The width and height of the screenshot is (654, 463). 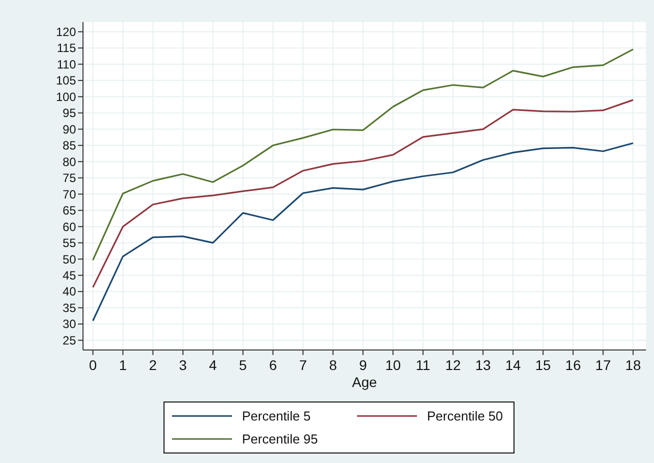 I want to click on x-tick-label: 9, so click(x=363, y=365).